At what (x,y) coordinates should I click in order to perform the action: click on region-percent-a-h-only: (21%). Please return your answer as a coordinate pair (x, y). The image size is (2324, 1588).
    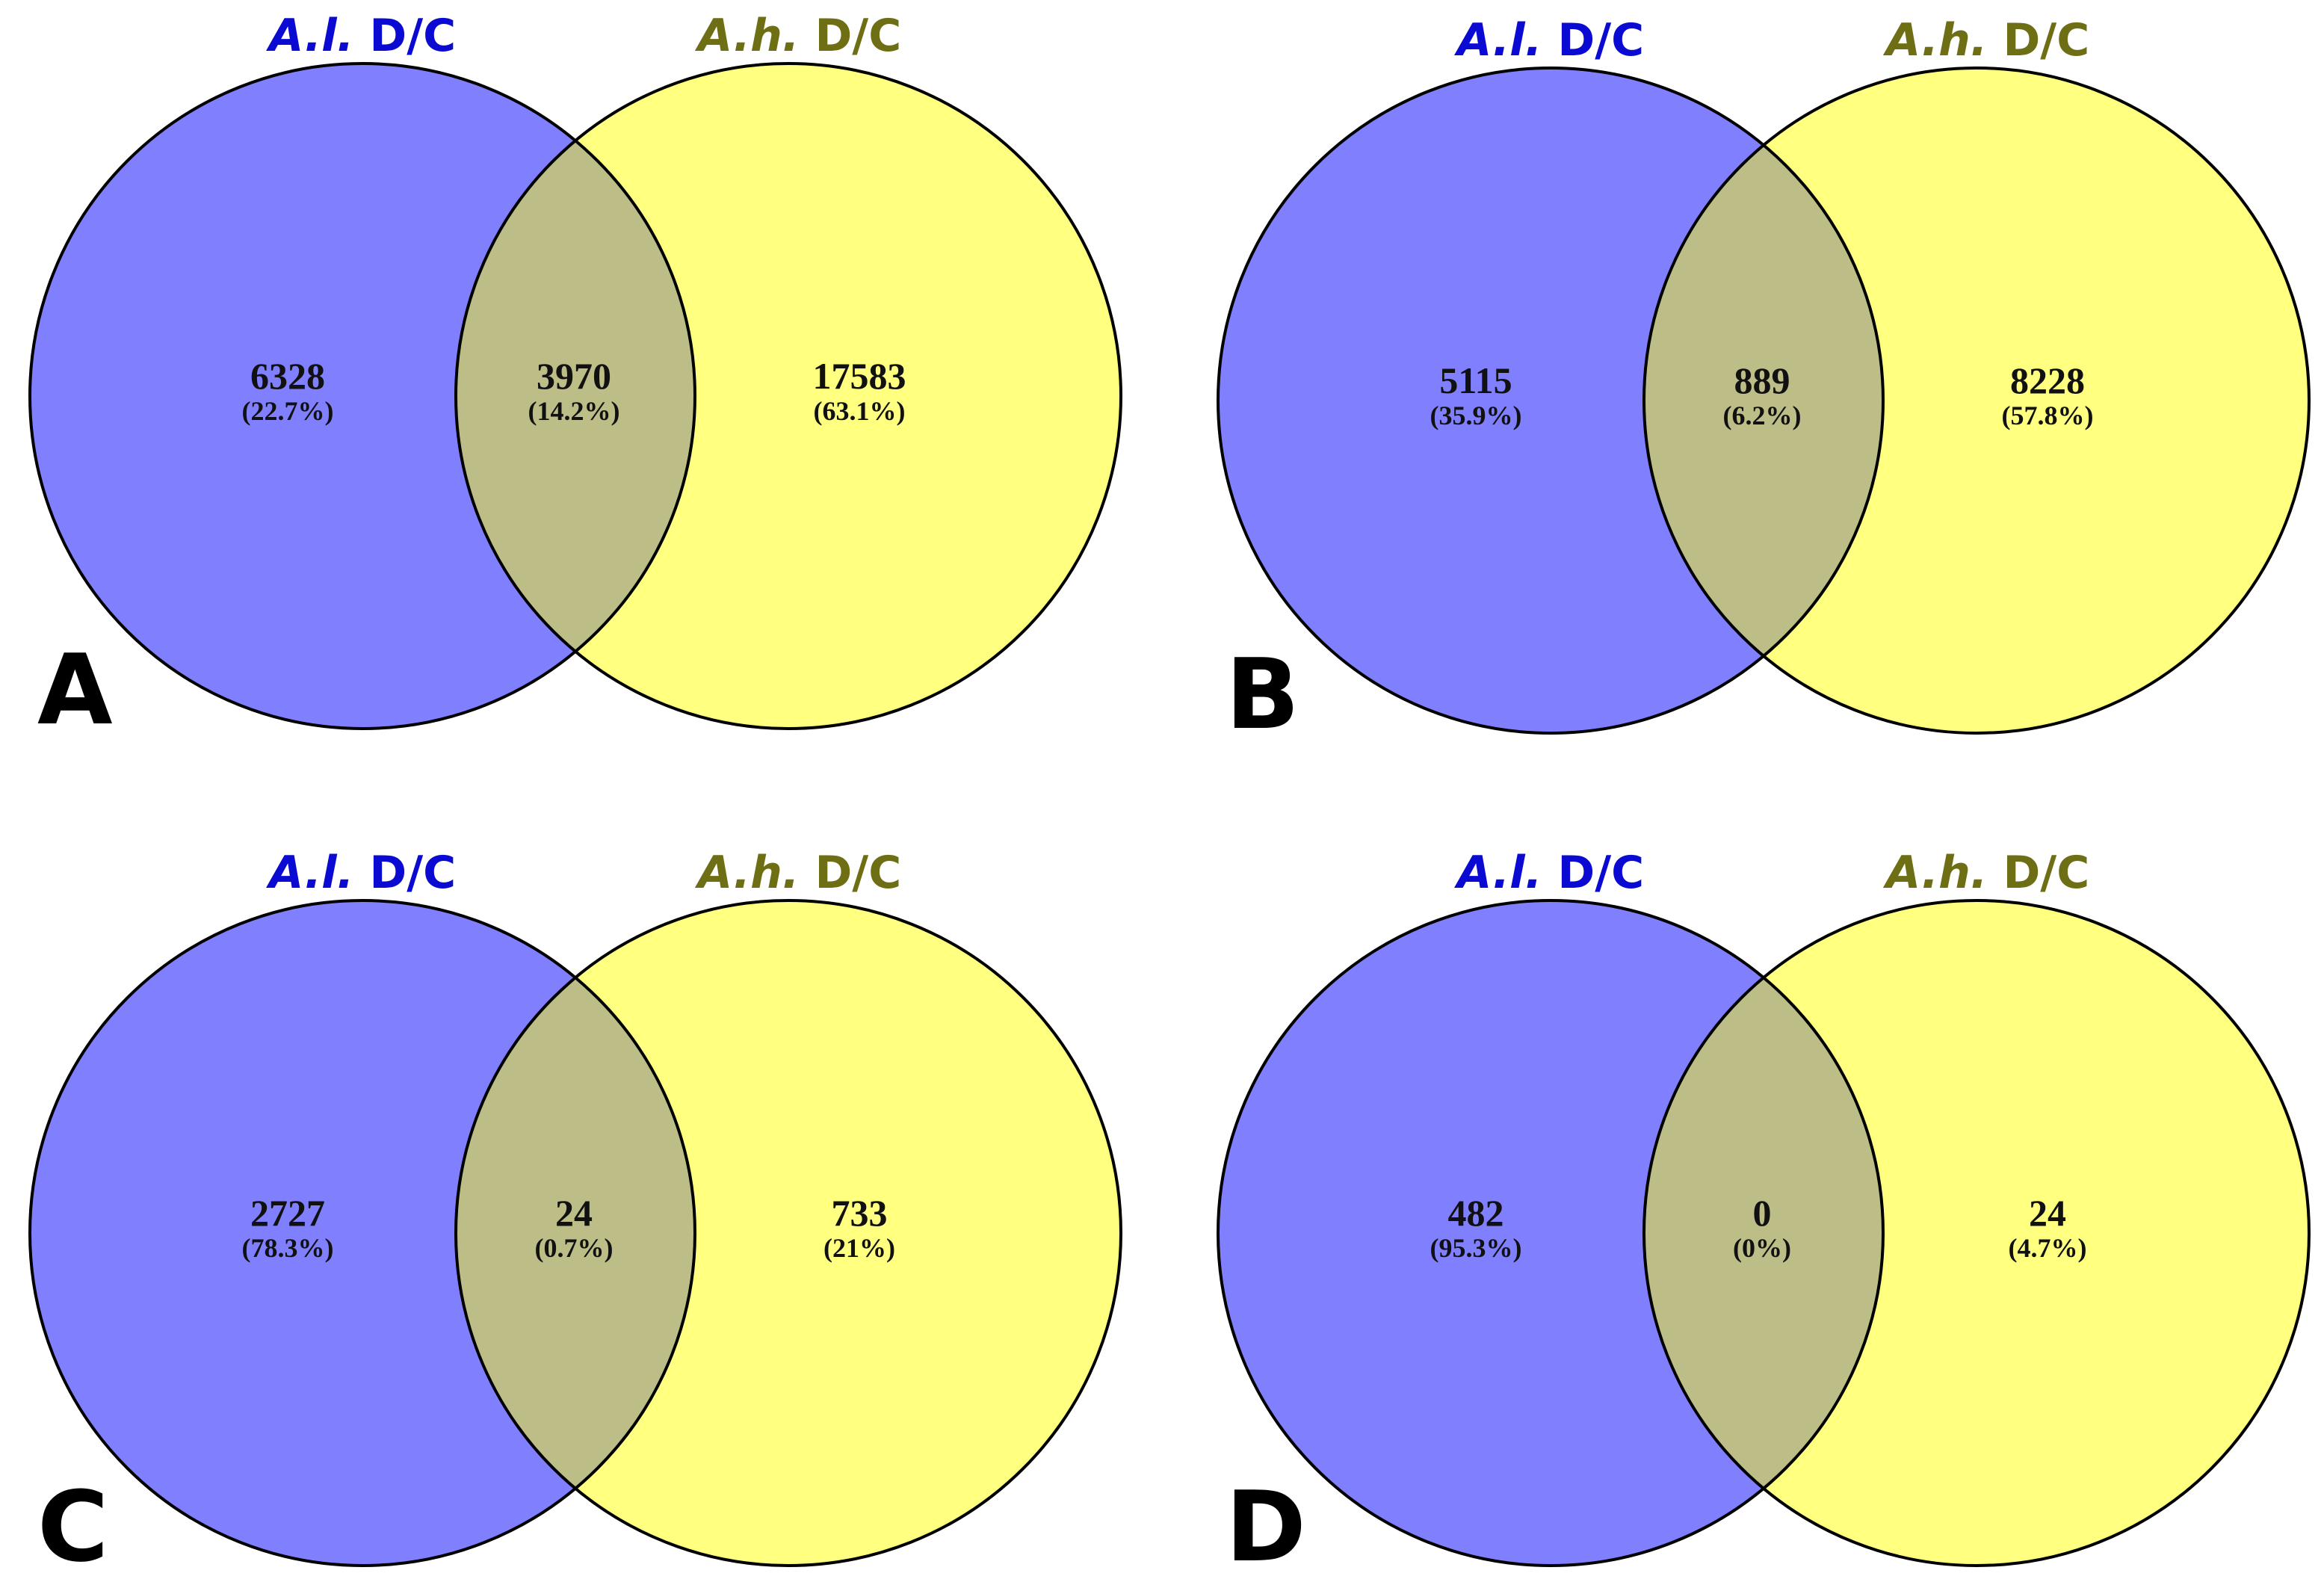
    Looking at the image, I should click on (859, 1248).